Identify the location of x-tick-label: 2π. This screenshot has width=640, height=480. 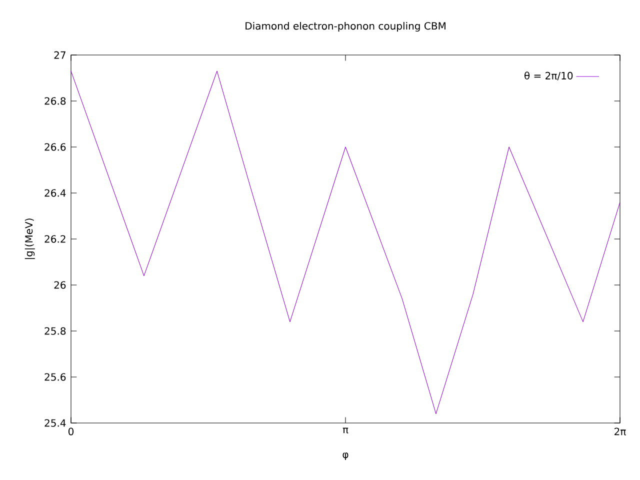
(620, 432).